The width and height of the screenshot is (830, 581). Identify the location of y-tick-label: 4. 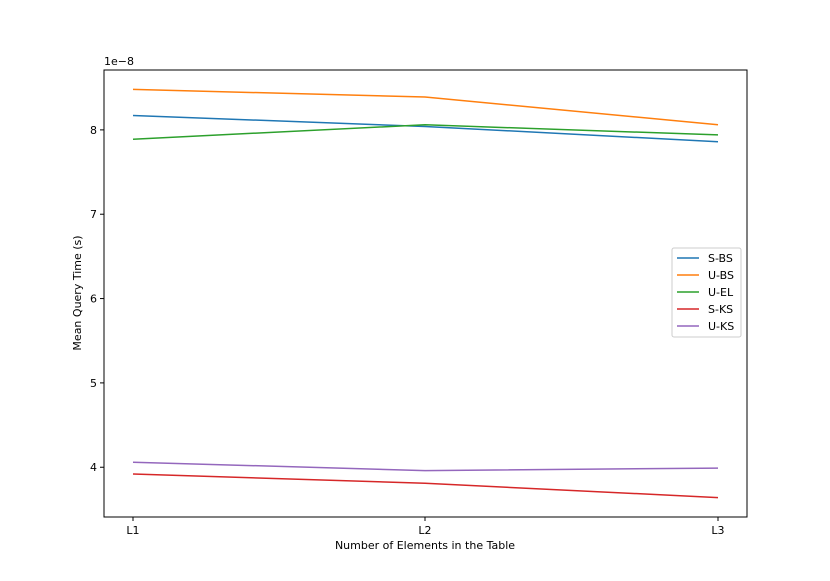
(93, 467).